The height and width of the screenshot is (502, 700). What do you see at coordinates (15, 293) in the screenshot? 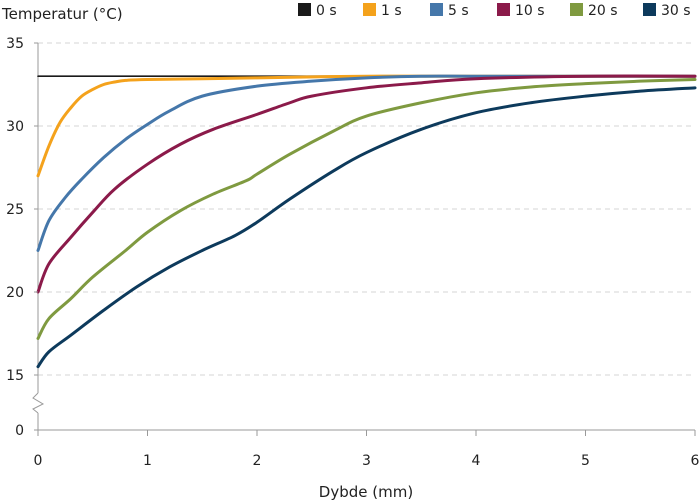
I see `y-tick-label-20: 20` at bounding box center [15, 293].